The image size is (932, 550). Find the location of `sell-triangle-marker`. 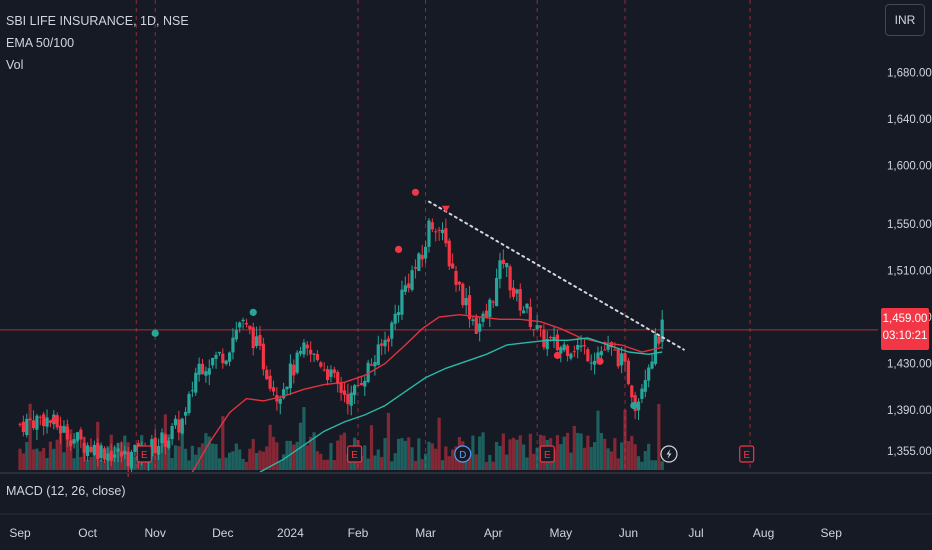

sell-triangle-marker is located at coordinates (445, 209).